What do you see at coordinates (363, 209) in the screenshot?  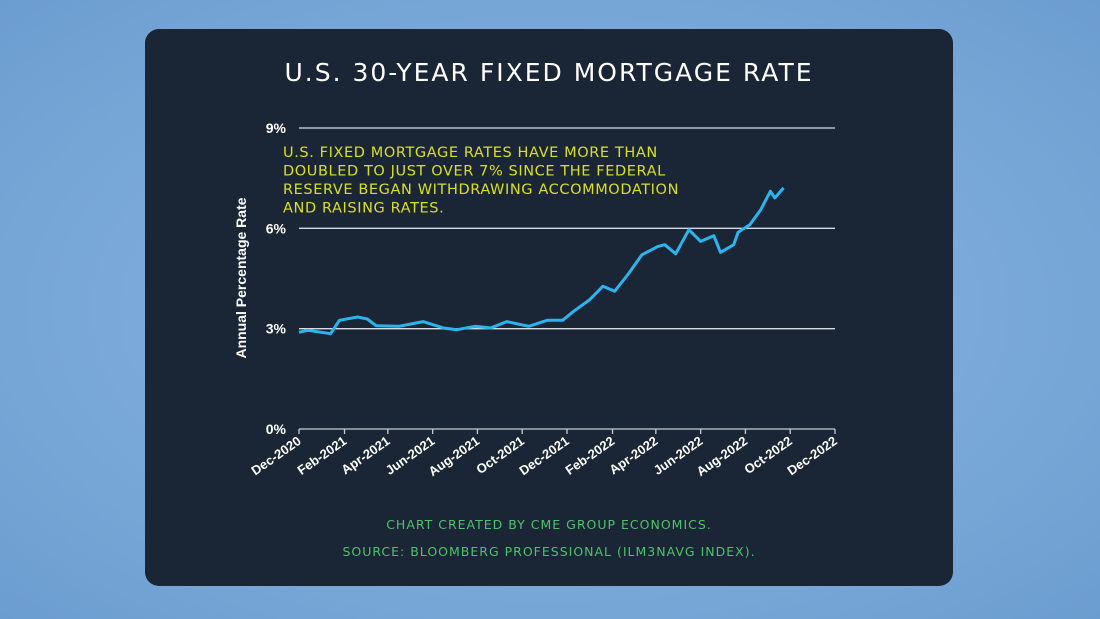 I see `annotation-line: AND RAISING RATES.` at bounding box center [363, 209].